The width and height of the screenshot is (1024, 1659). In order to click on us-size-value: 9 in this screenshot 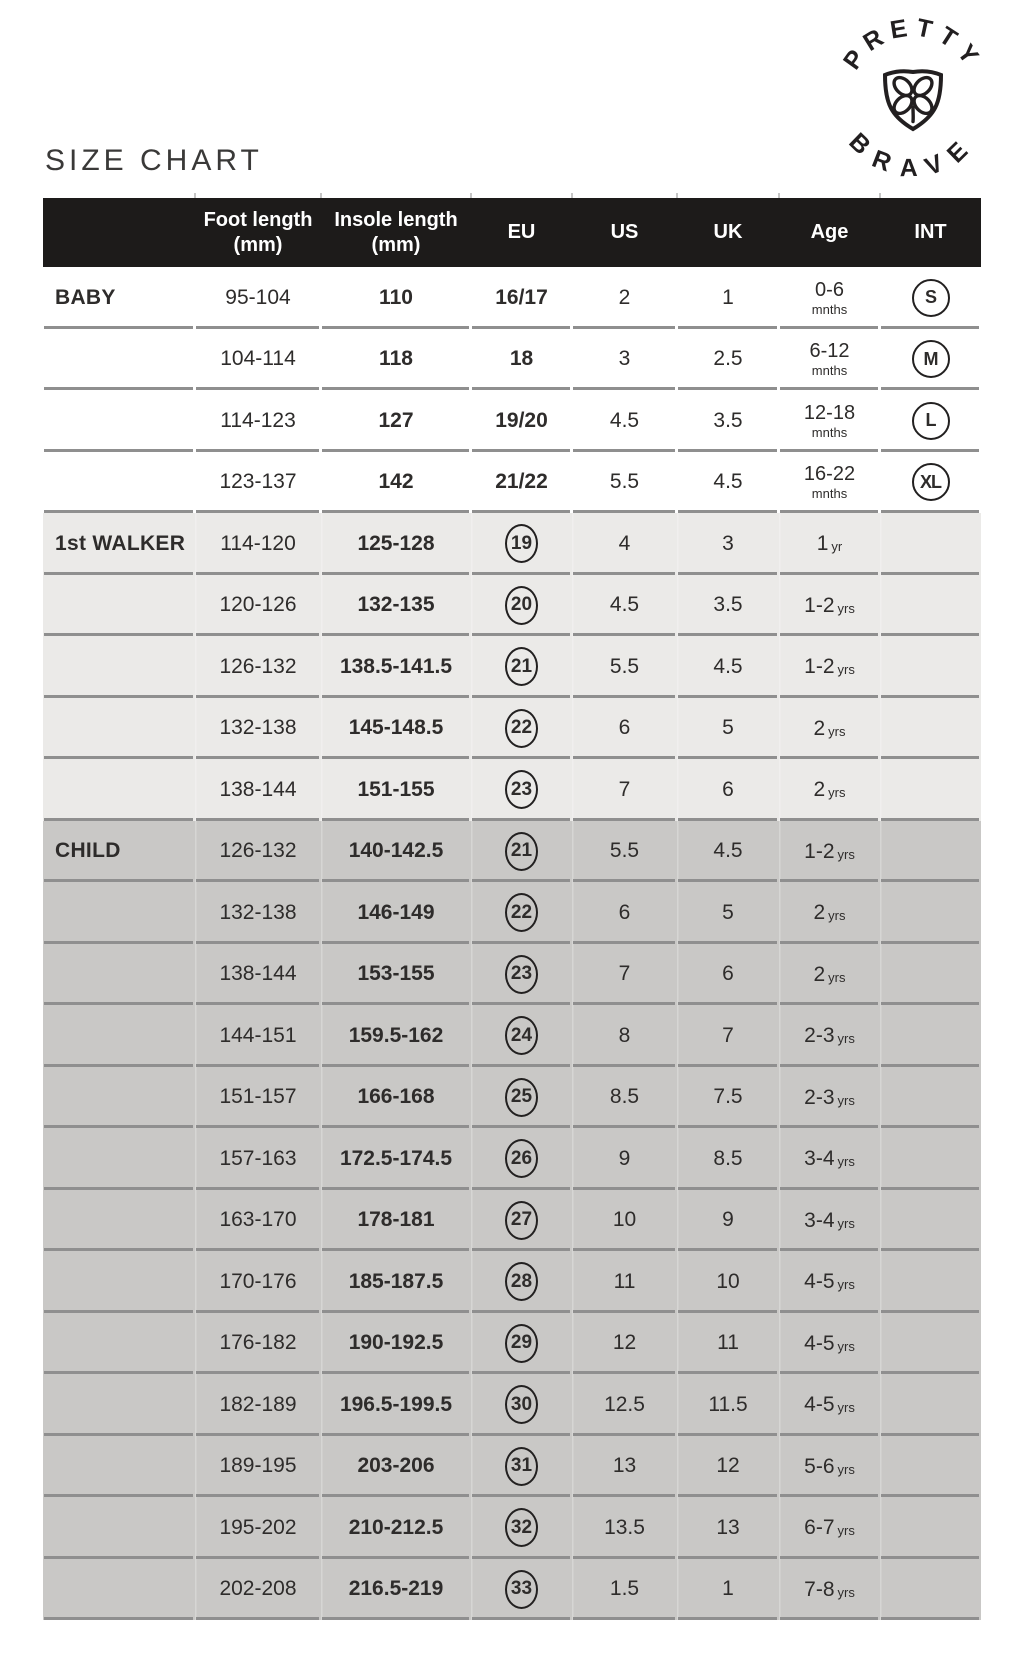, I will do `click(624, 1159)`.